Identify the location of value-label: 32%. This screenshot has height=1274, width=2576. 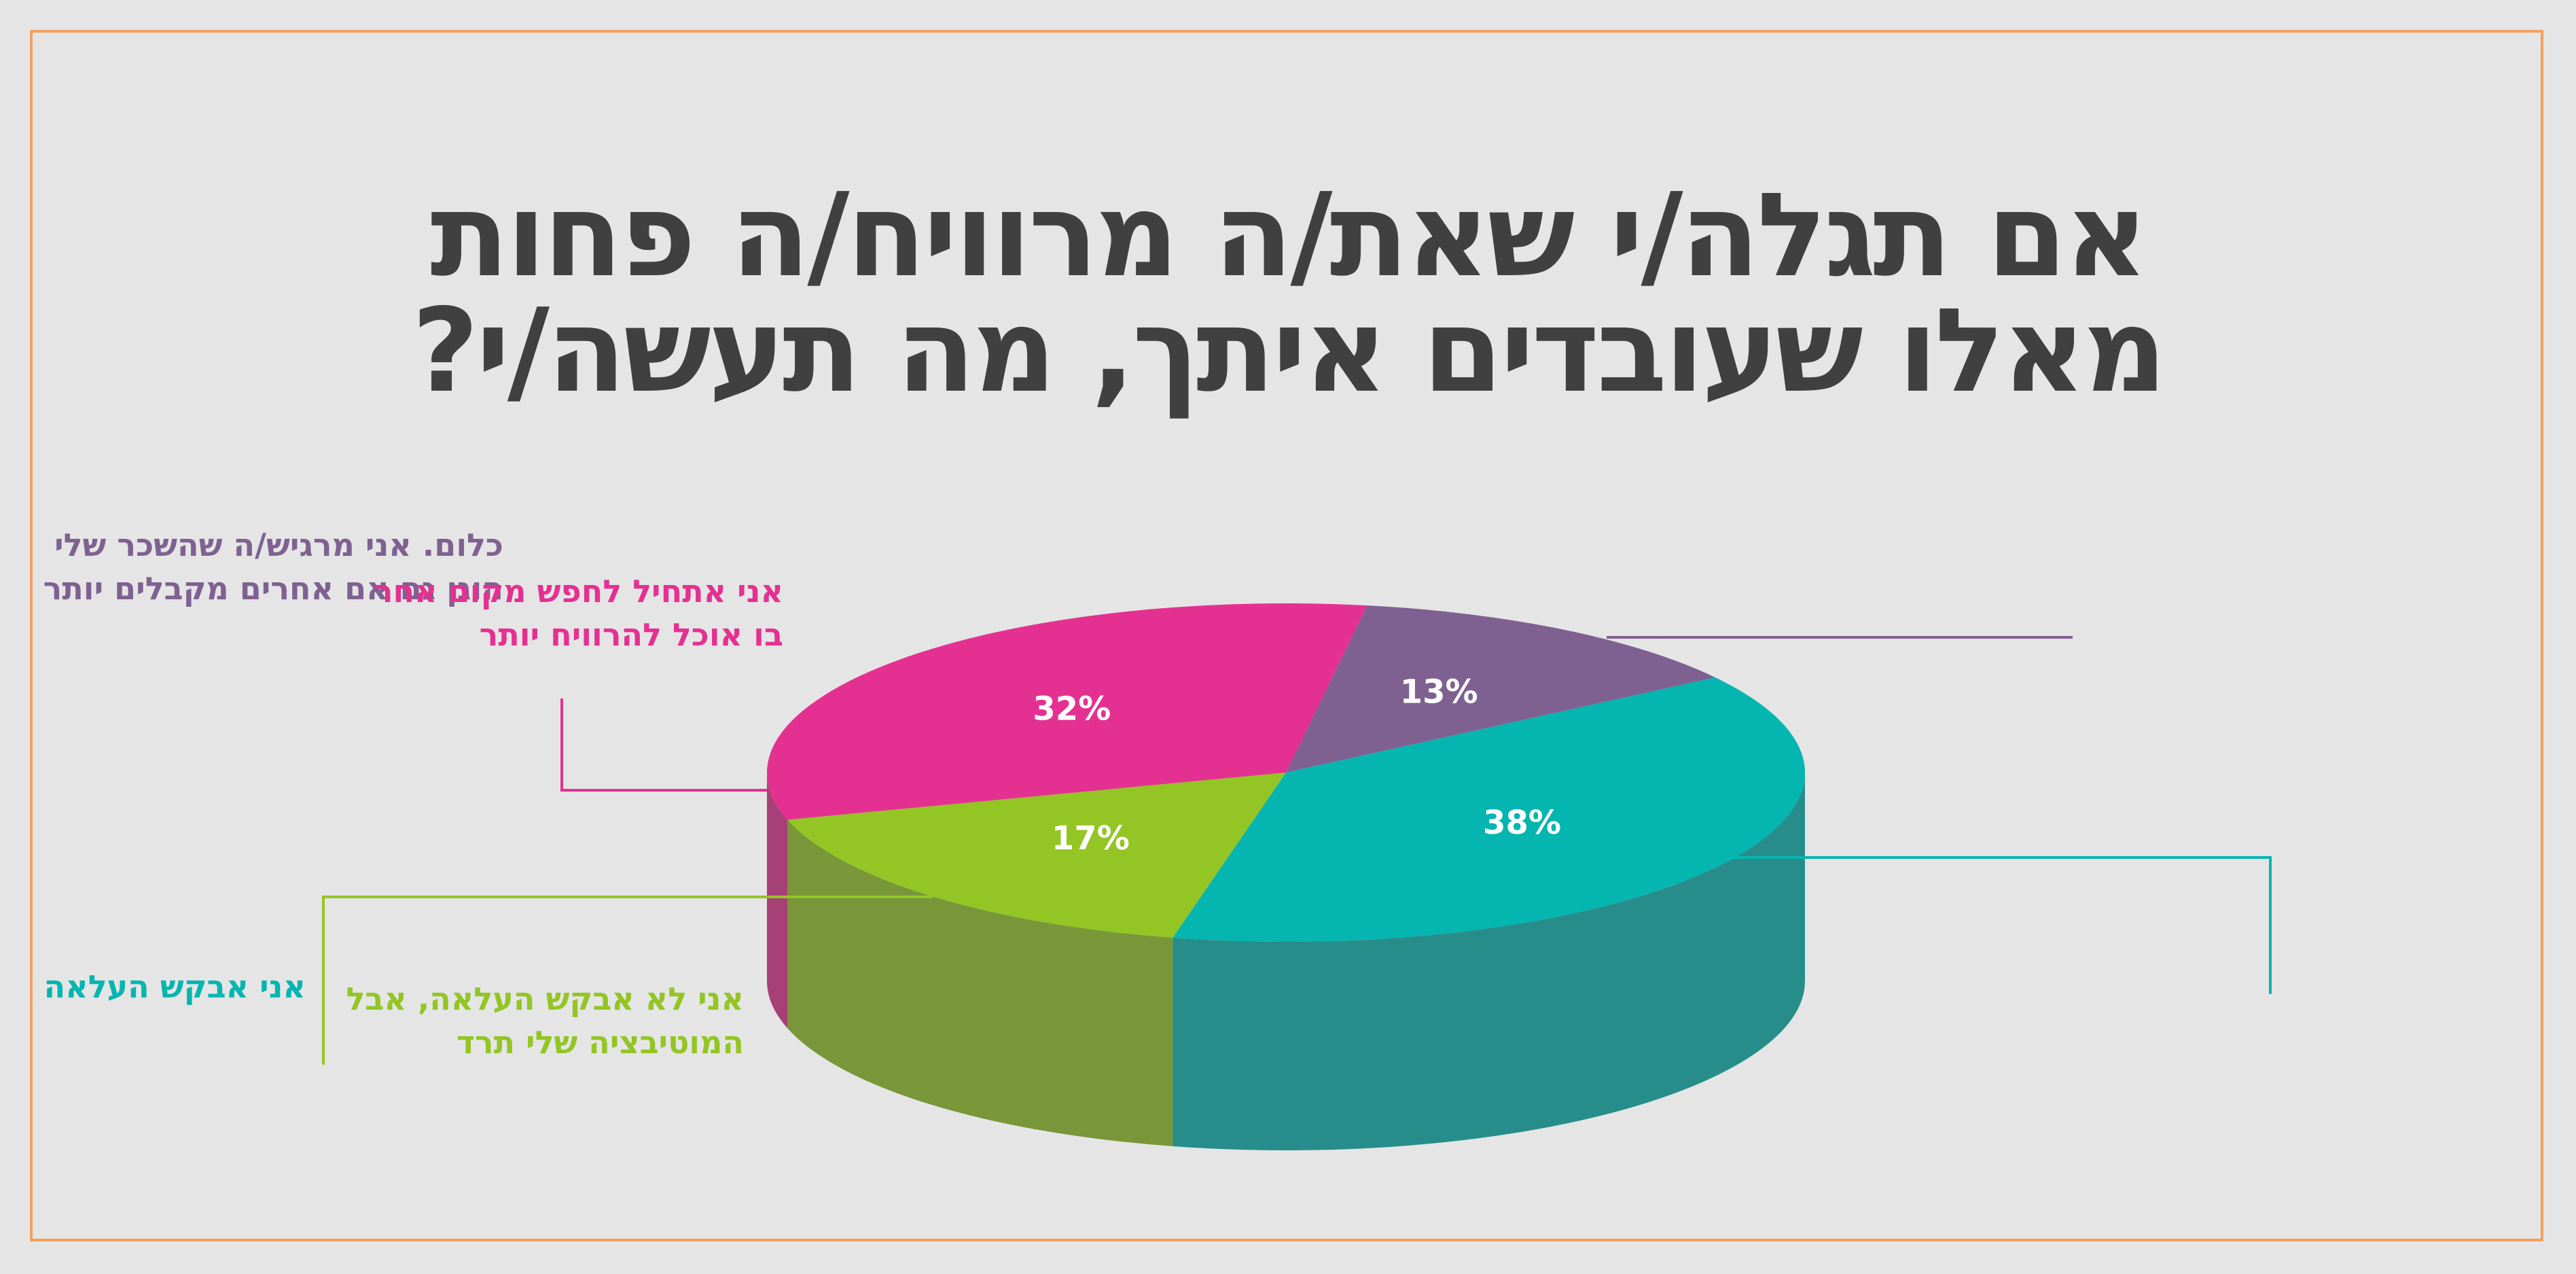
(1072, 709).